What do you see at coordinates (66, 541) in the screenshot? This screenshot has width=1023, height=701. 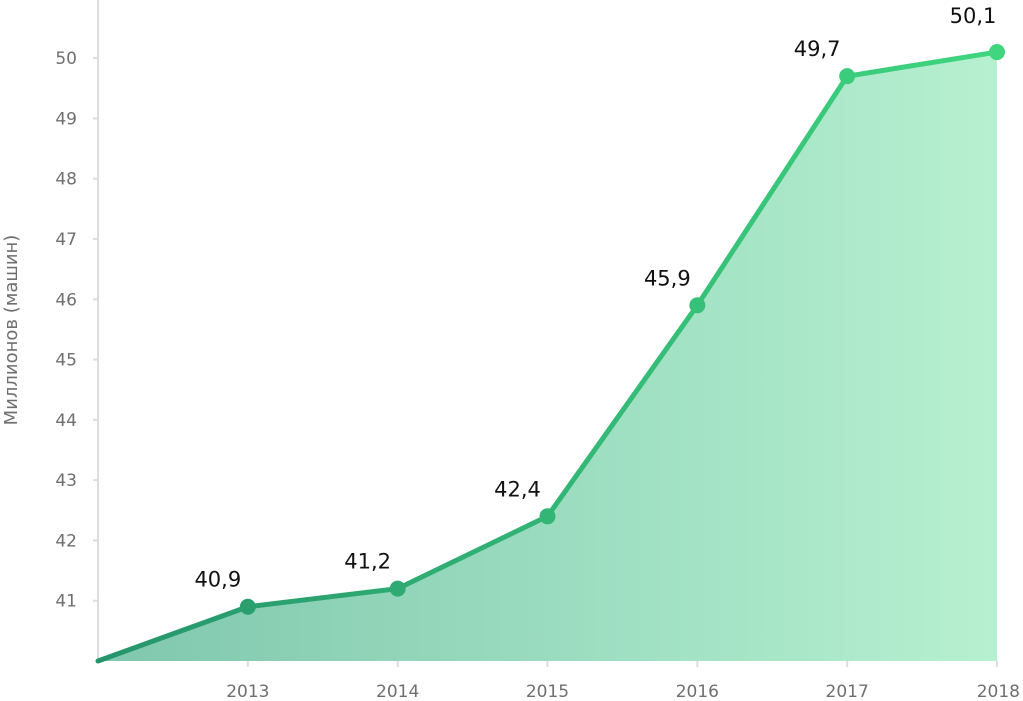 I see `y-tick-label: 42` at bounding box center [66, 541].